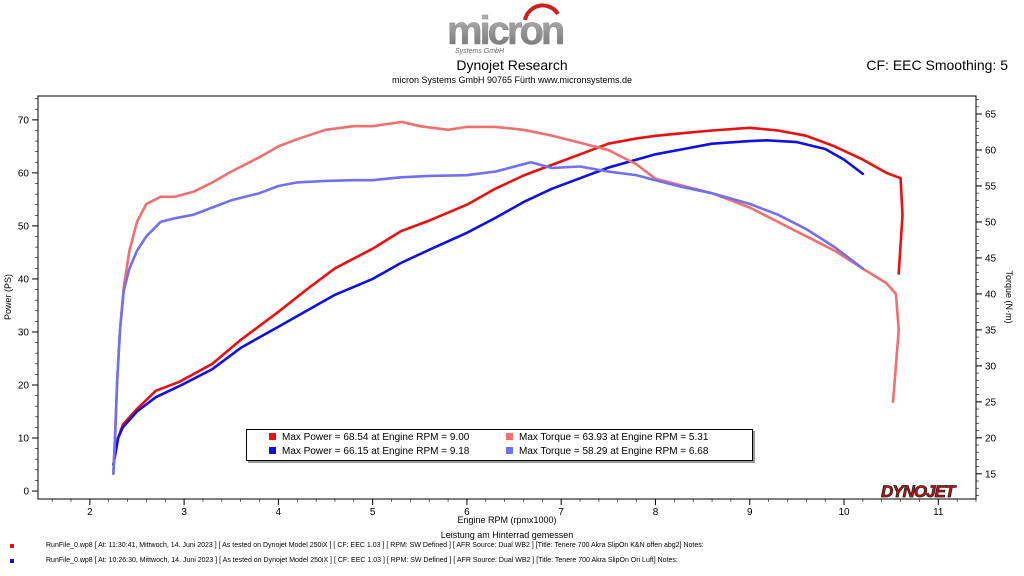 This screenshot has width=1024, height=576. What do you see at coordinates (937, 65) in the screenshot?
I see `smoothing-label: CF: EEC Smoothing: 5` at bounding box center [937, 65].